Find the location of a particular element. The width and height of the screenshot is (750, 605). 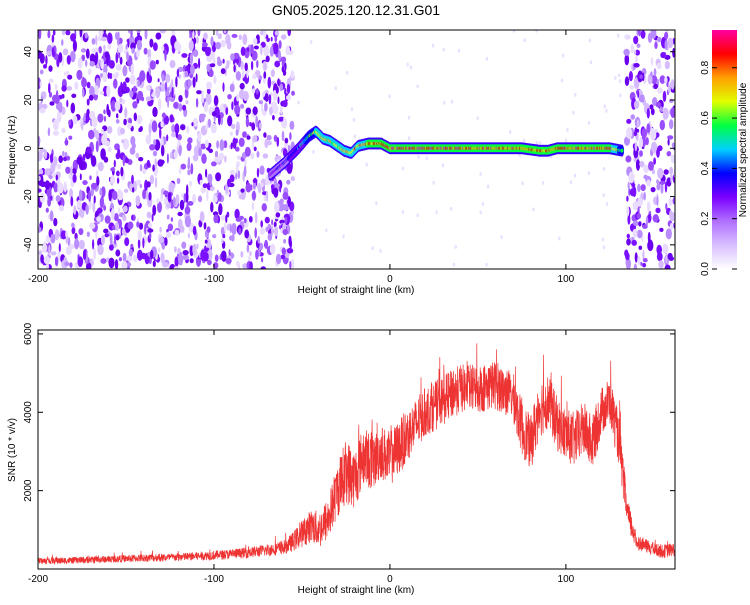

x-tick-label: -100 is located at coordinates (214, 279).